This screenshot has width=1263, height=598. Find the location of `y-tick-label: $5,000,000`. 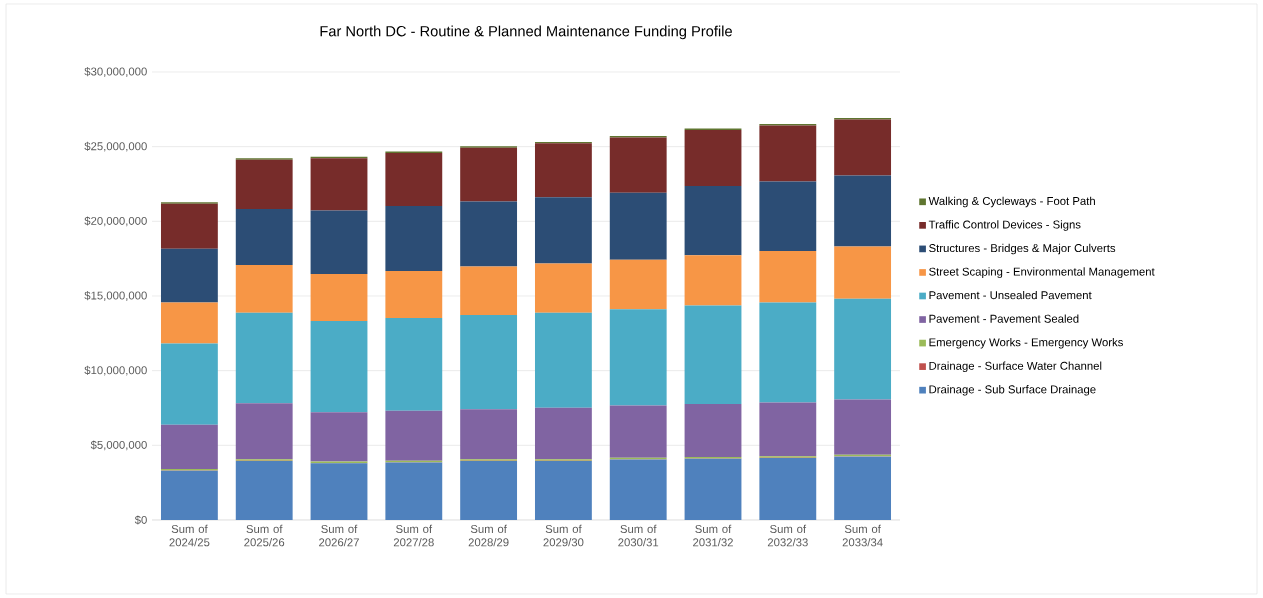

y-tick-label: $5,000,000 is located at coordinates (118, 445).